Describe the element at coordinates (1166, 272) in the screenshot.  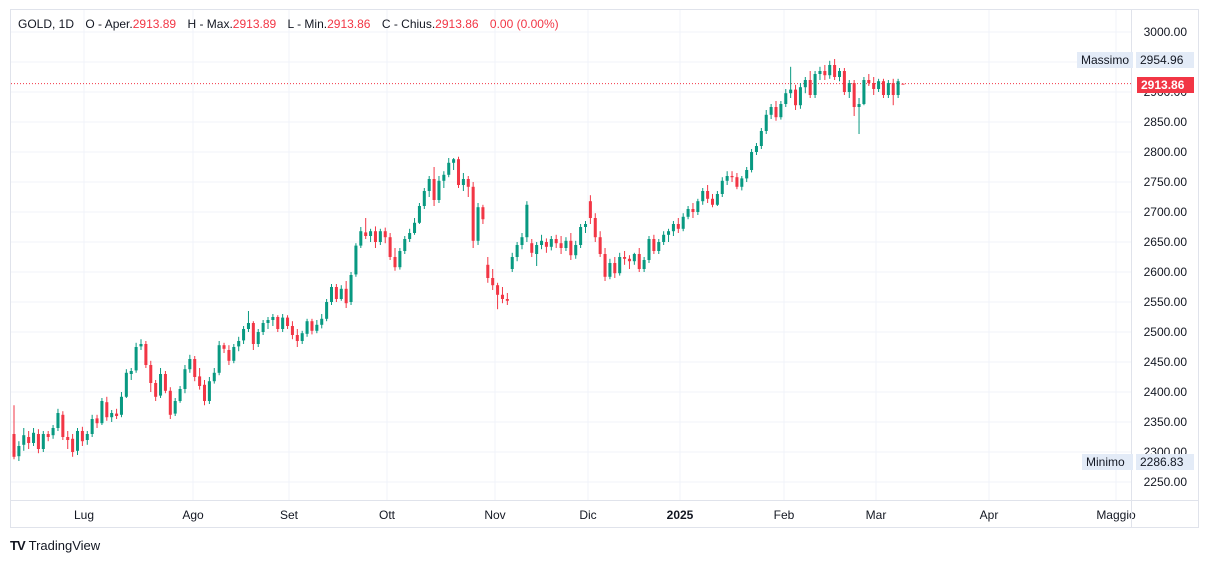
I see `y-tick-label: 2600.00` at that location.